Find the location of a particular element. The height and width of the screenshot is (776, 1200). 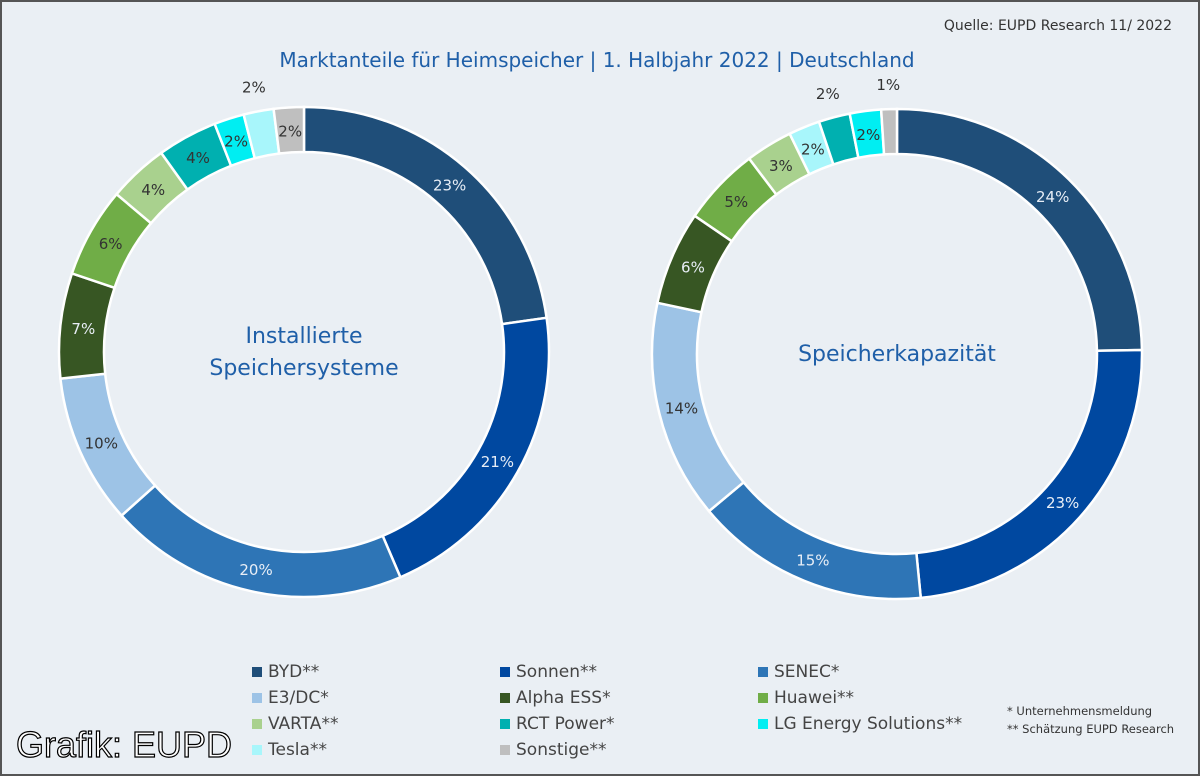

legend-label: BYD** is located at coordinates (294, 672).